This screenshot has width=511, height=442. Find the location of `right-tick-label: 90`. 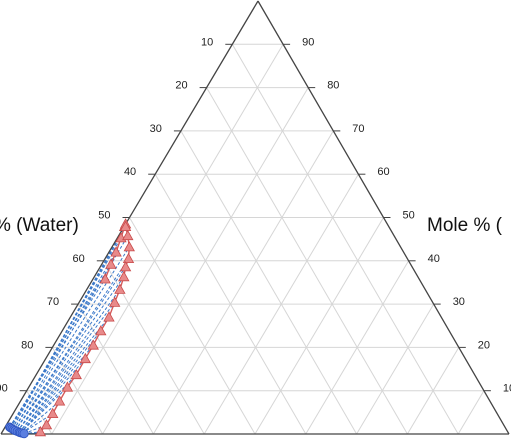

right-tick-label: 90 is located at coordinates (308, 42).